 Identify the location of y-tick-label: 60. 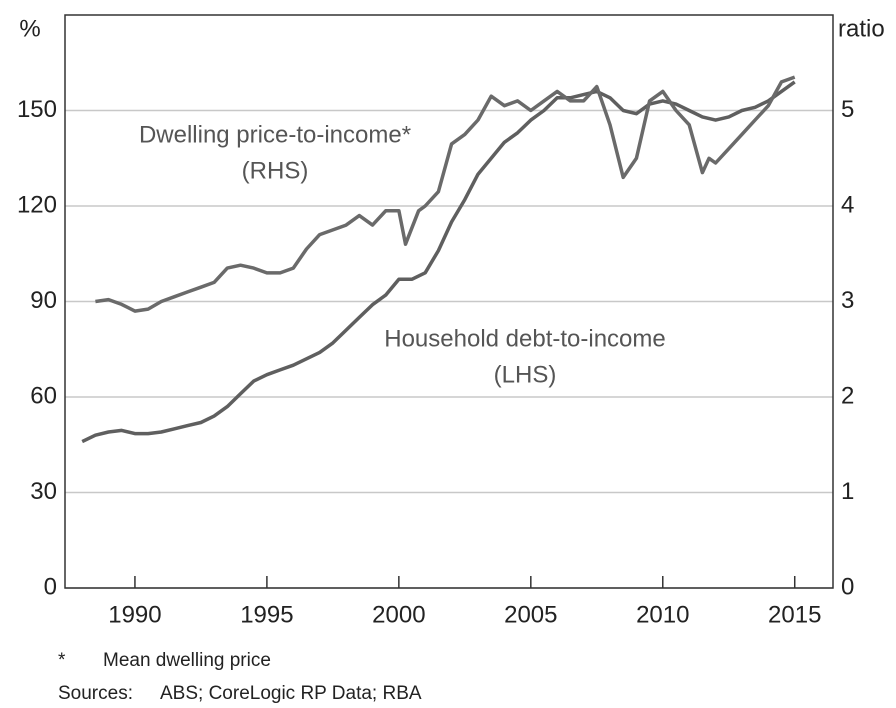
(43, 395).